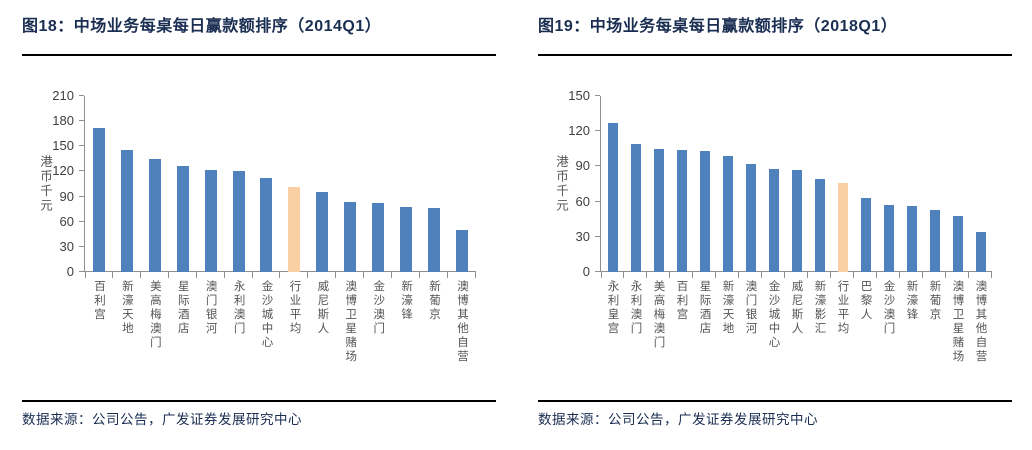 Image resolution: width=1032 pixels, height=450 pixels. I want to click on category-label: 新濠锋, so click(911, 322).